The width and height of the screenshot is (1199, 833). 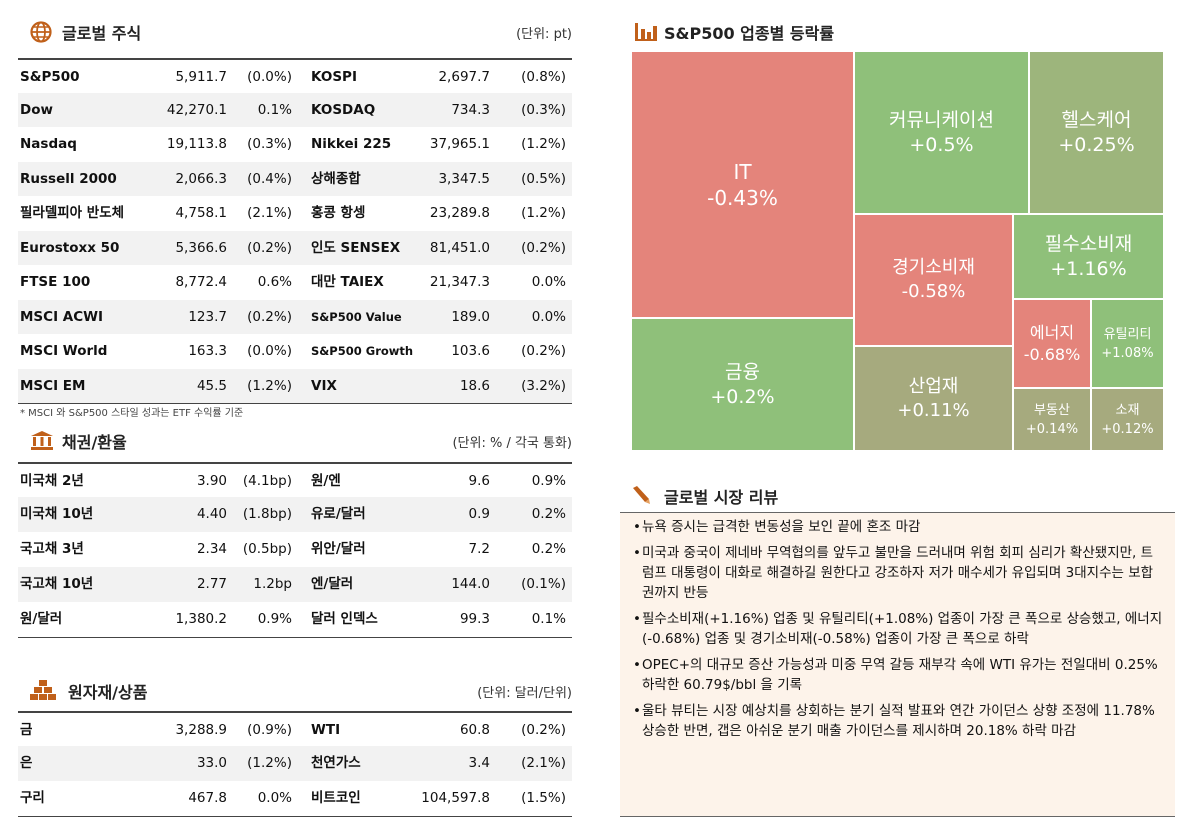 What do you see at coordinates (41, 619) in the screenshot?
I see `row-label: 원/달러` at bounding box center [41, 619].